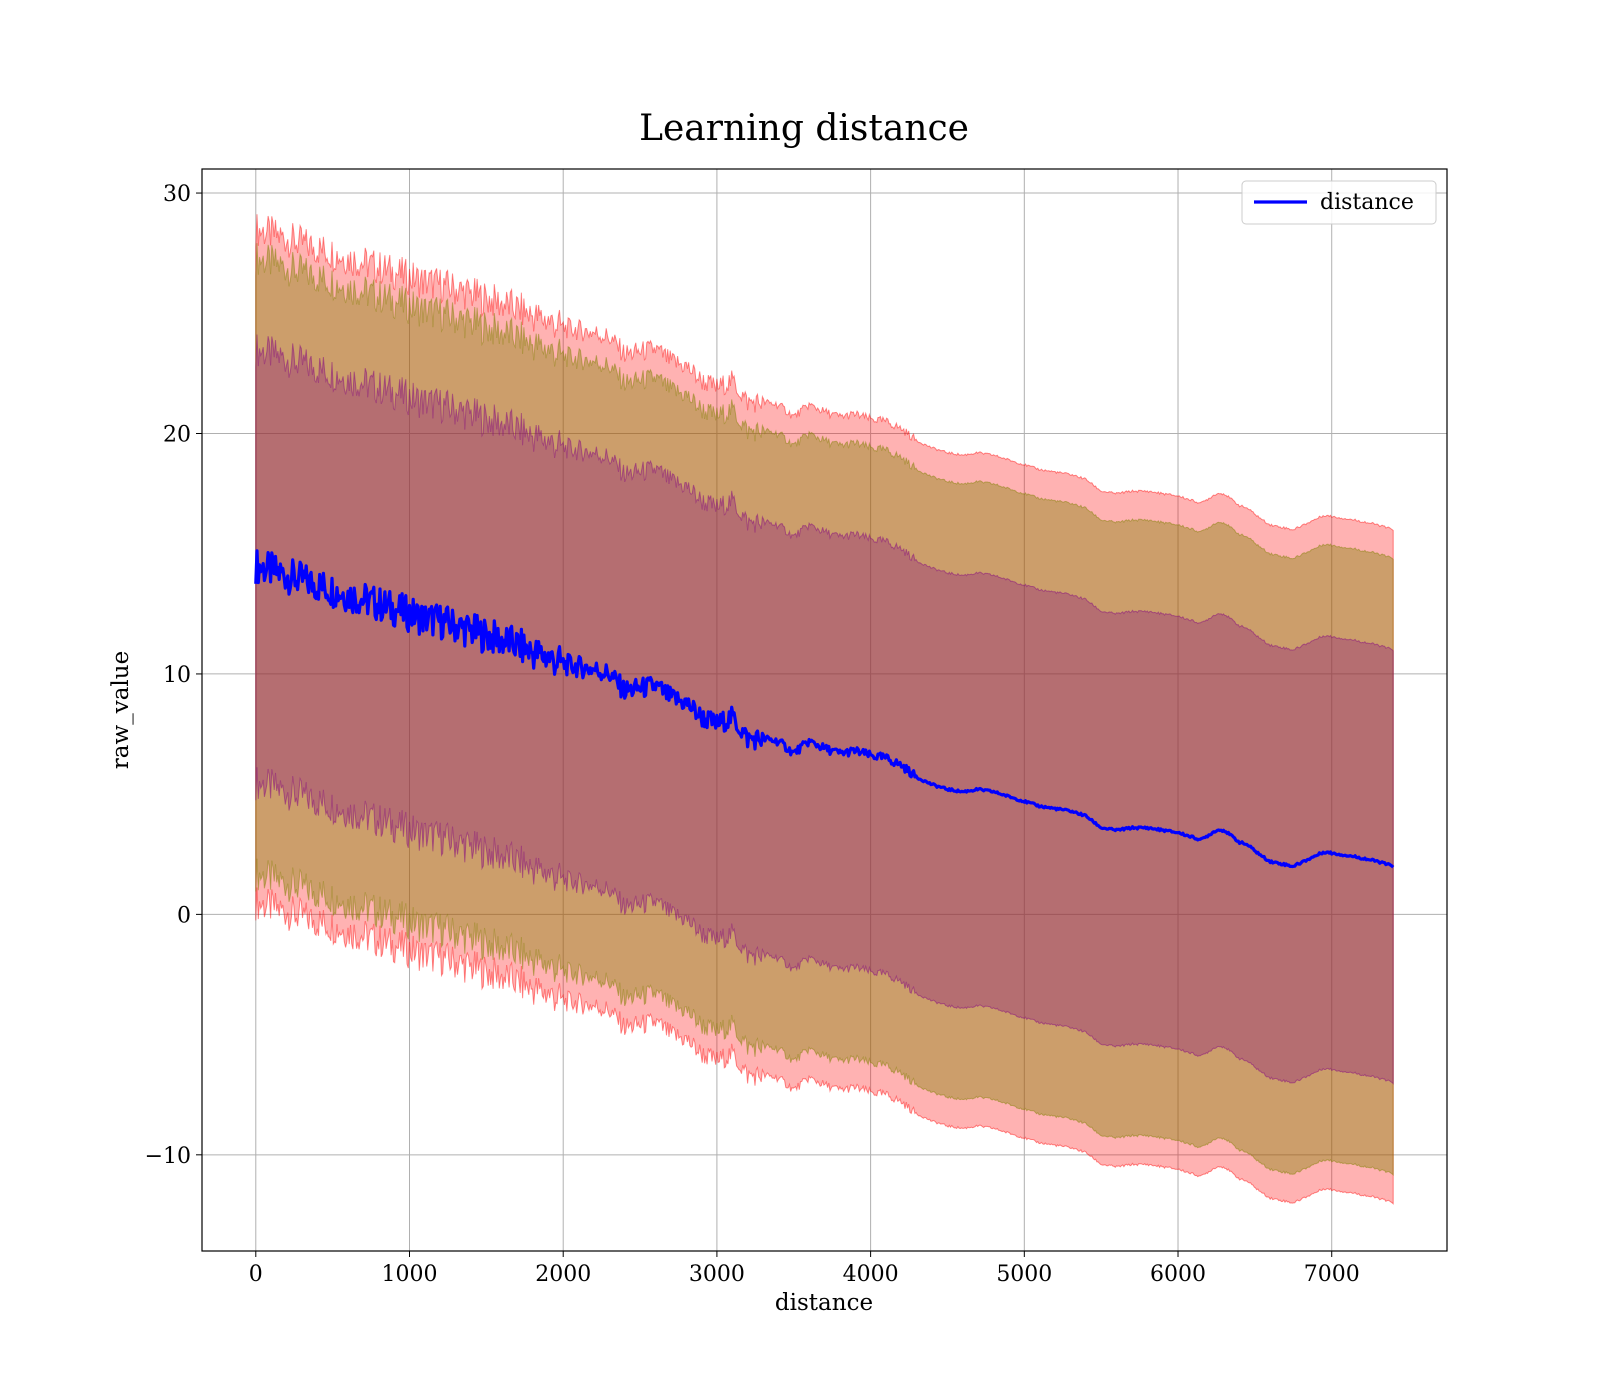 This screenshot has height=1400, width=1600. What do you see at coordinates (121, 710) in the screenshot?
I see `y-axis-label: raw_value` at bounding box center [121, 710].